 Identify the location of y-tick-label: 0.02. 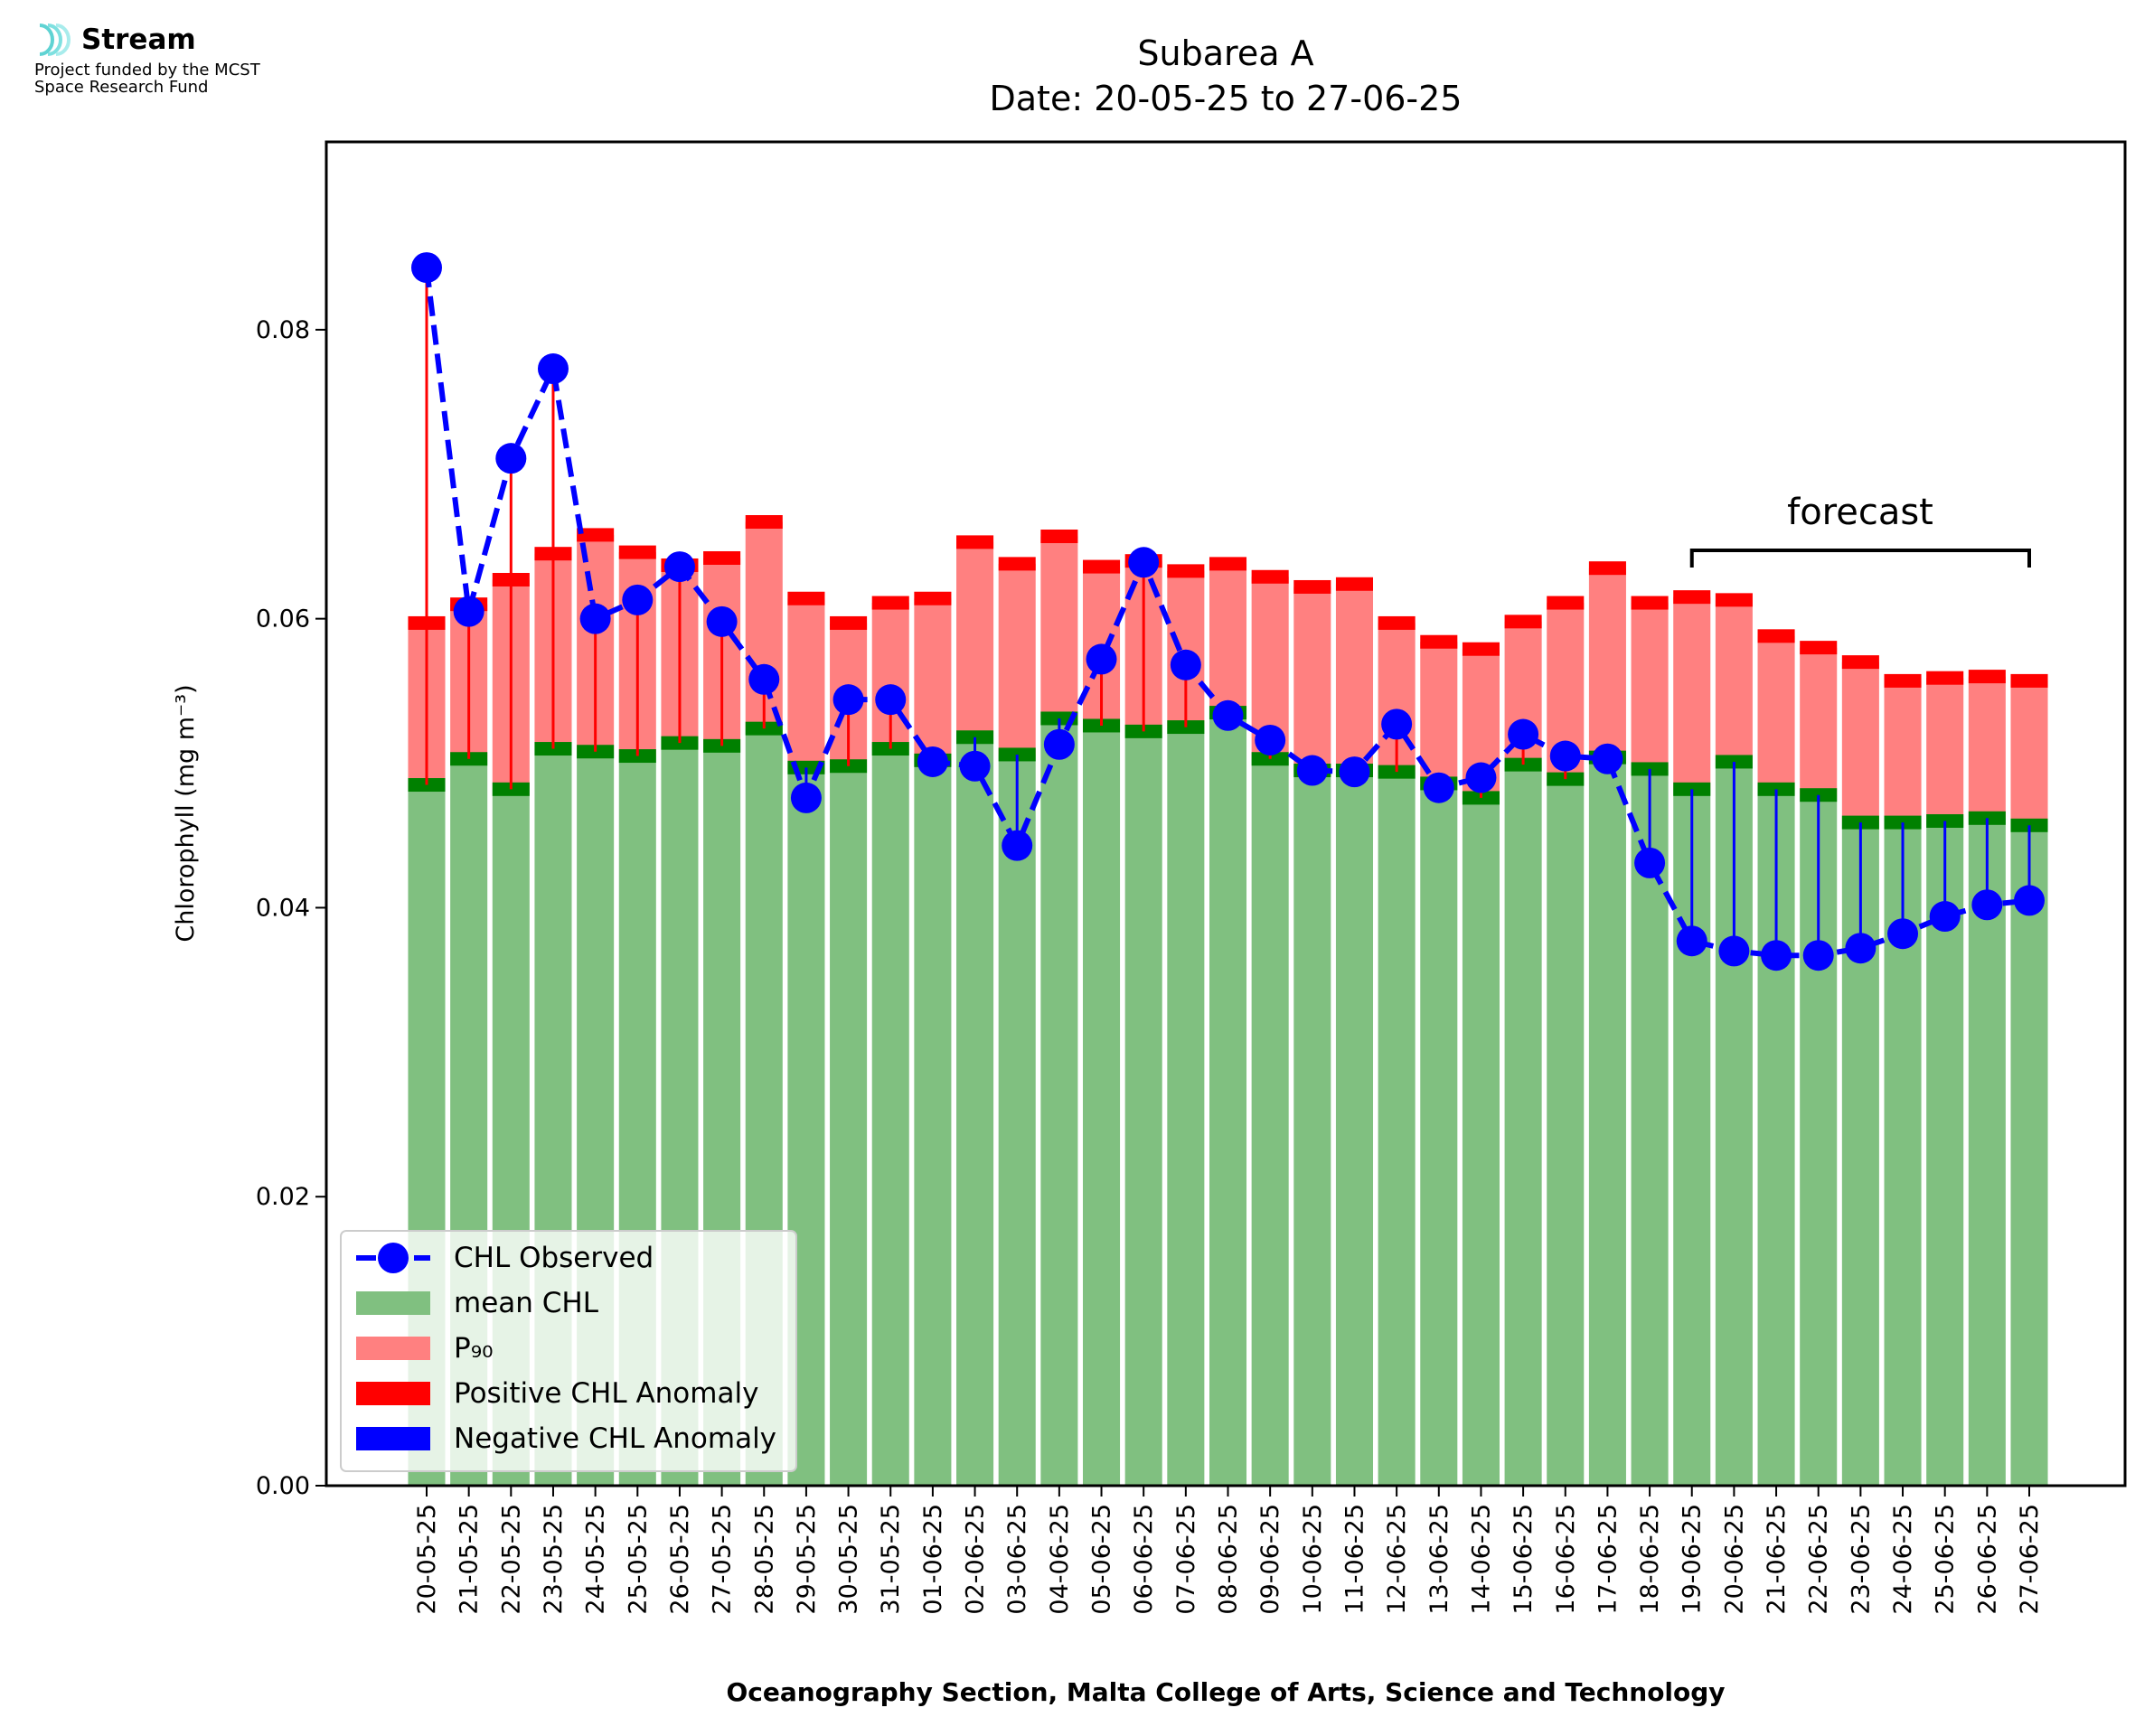
(283, 1197).